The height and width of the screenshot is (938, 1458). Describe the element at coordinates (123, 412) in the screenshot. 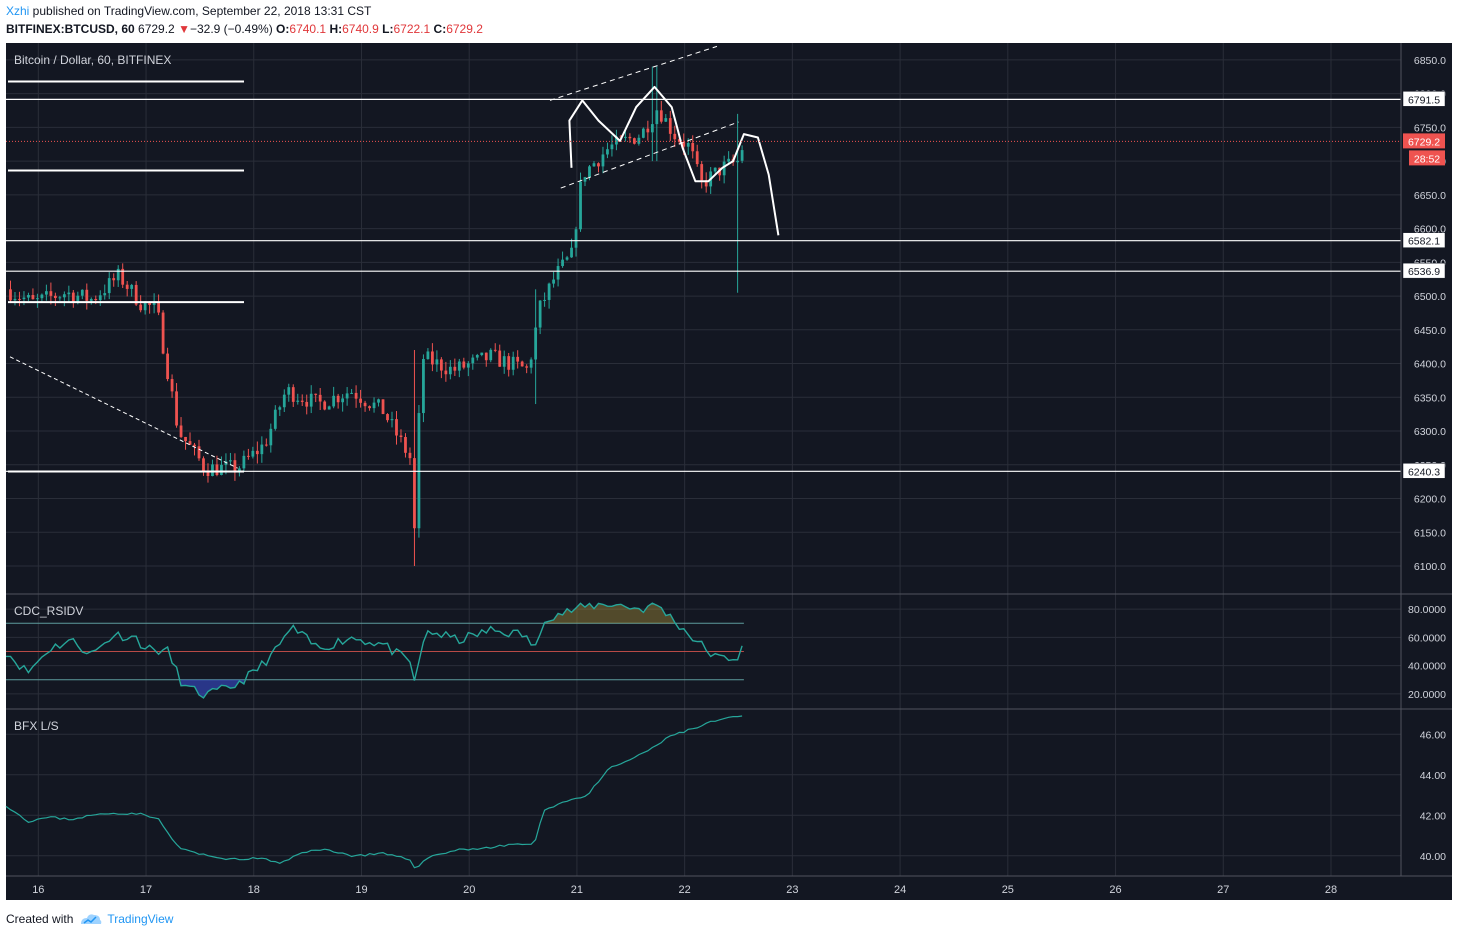

I see `trendline-dashed` at that location.